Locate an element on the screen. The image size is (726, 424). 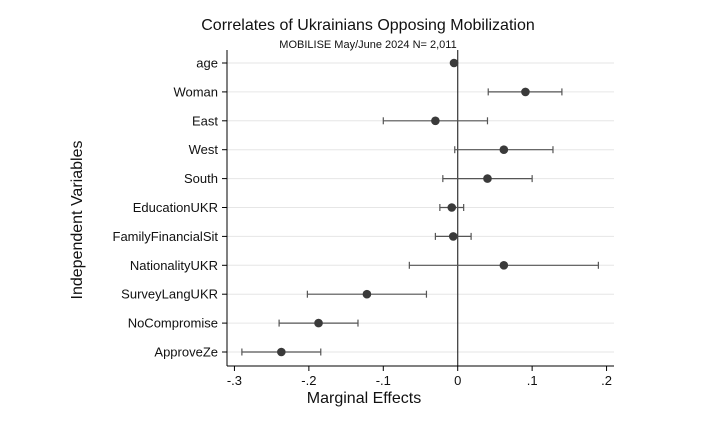
coefficient-south is located at coordinates (487, 178).